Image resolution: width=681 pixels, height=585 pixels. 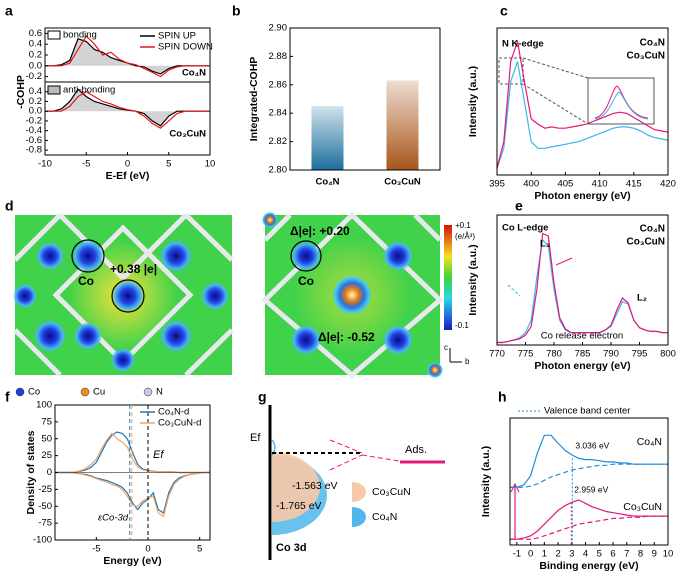 I want to click on map-label: N, so click(x=159, y=392).